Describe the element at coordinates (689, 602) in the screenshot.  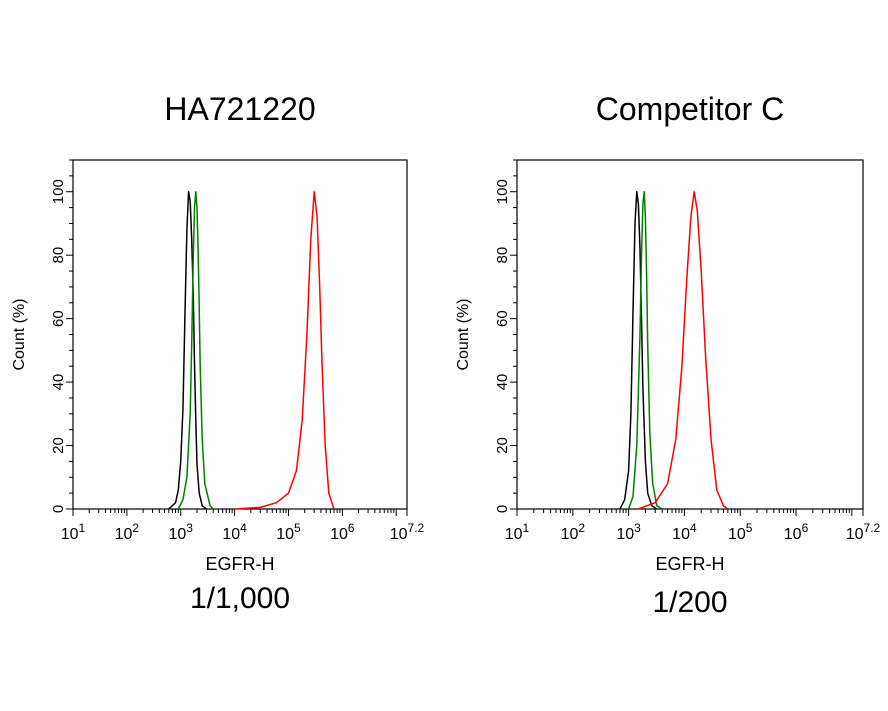
I see `dilution-label: 1/200` at that location.